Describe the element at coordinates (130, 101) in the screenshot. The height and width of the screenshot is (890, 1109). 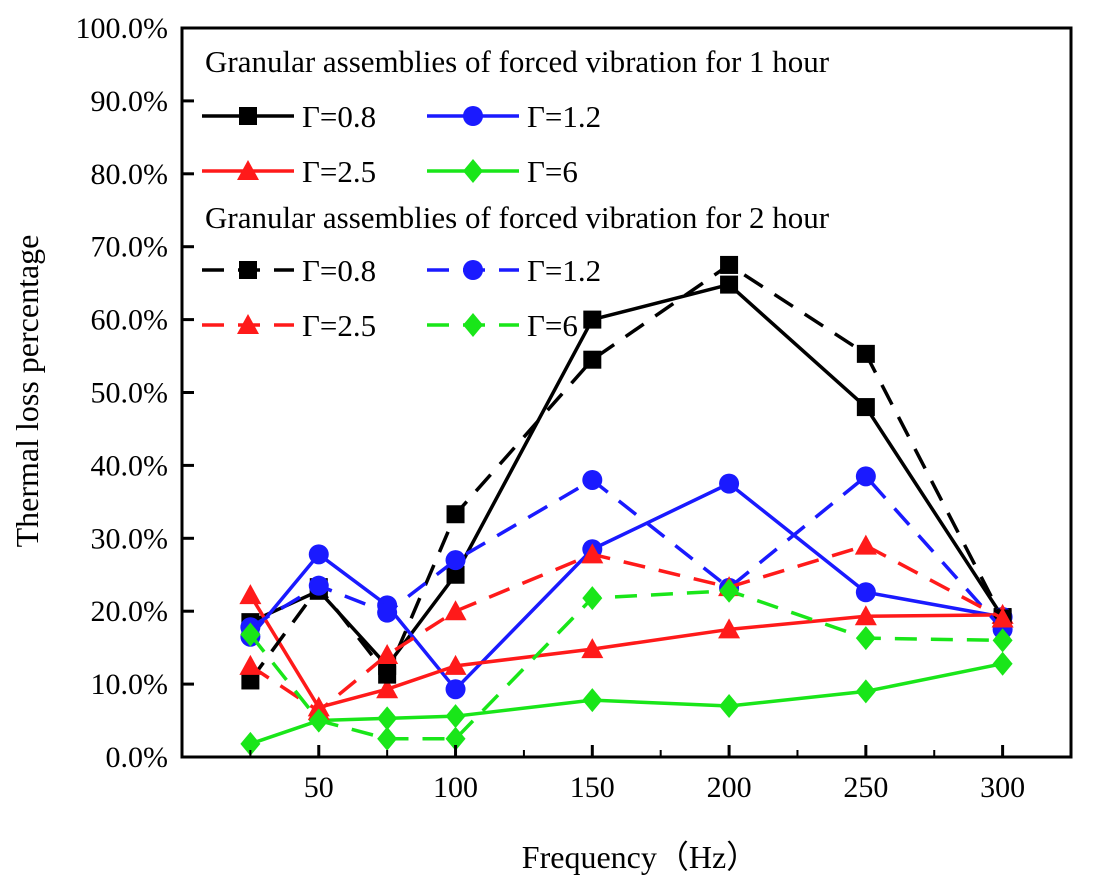
I see `y-tick-label: 90.0%` at that location.